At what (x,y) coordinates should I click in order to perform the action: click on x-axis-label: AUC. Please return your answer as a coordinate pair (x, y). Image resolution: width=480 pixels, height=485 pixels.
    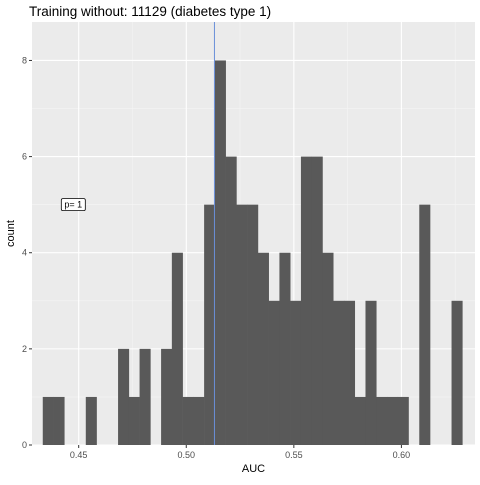
    Looking at the image, I should click on (253, 469).